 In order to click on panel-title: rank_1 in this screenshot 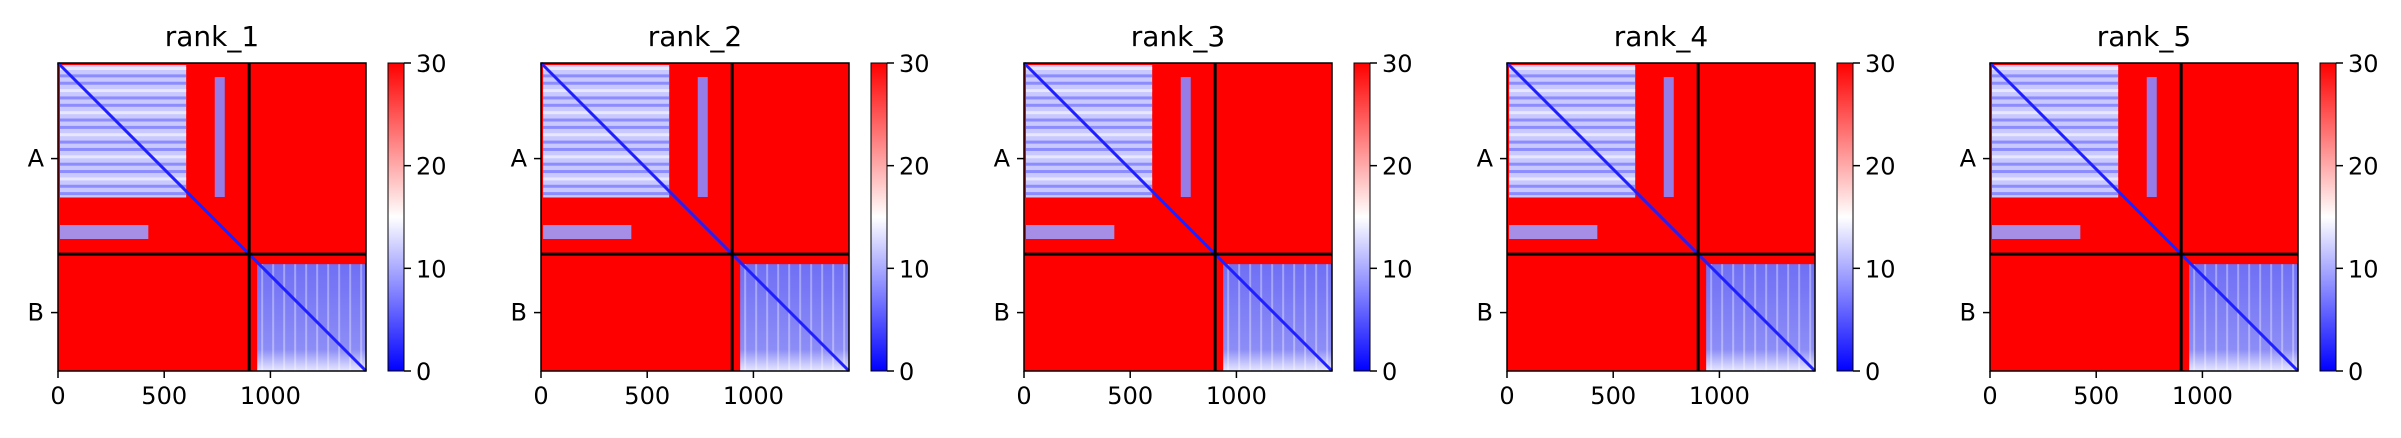, I will do `click(212, 36)`.